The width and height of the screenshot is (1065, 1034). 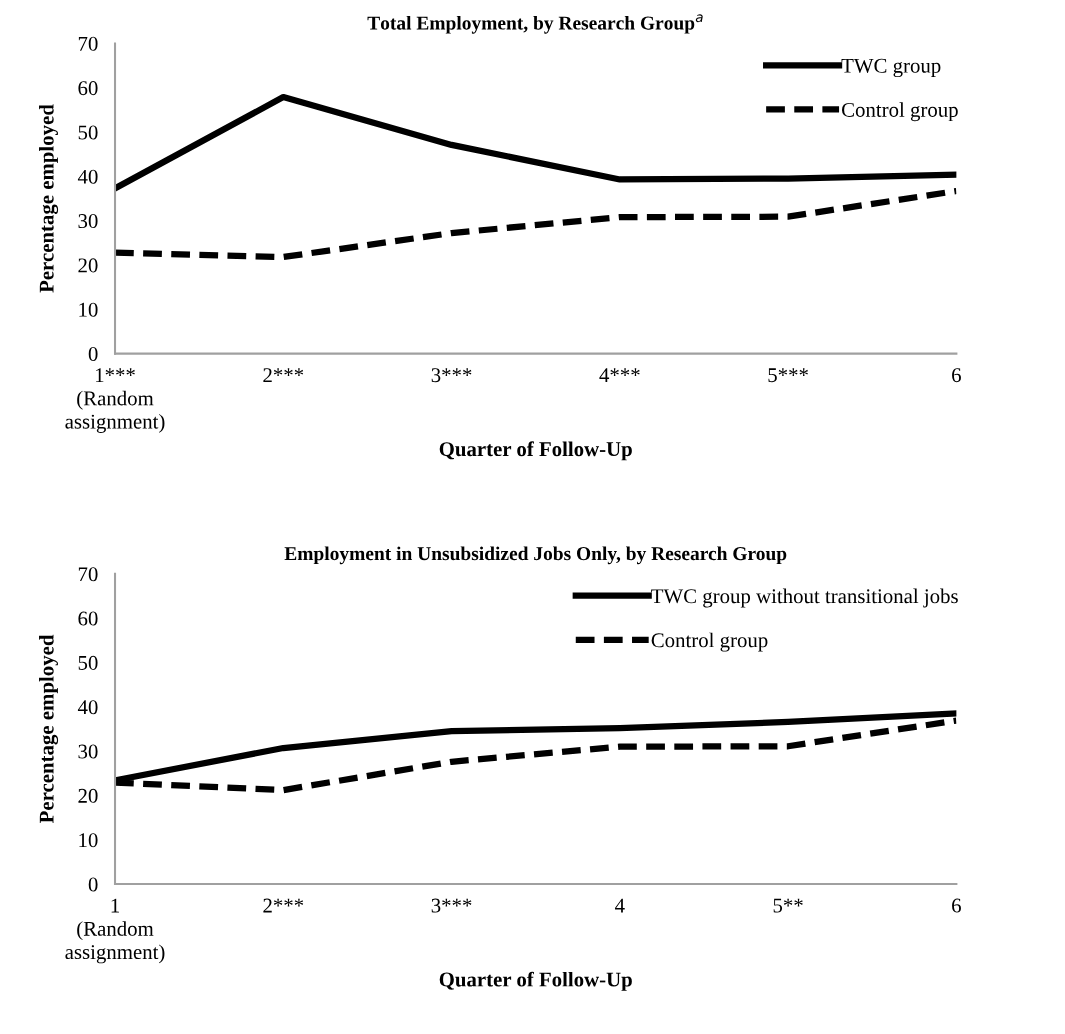 What do you see at coordinates (620, 905) in the screenshot?
I see `x-tick-label: 4` at bounding box center [620, 905].